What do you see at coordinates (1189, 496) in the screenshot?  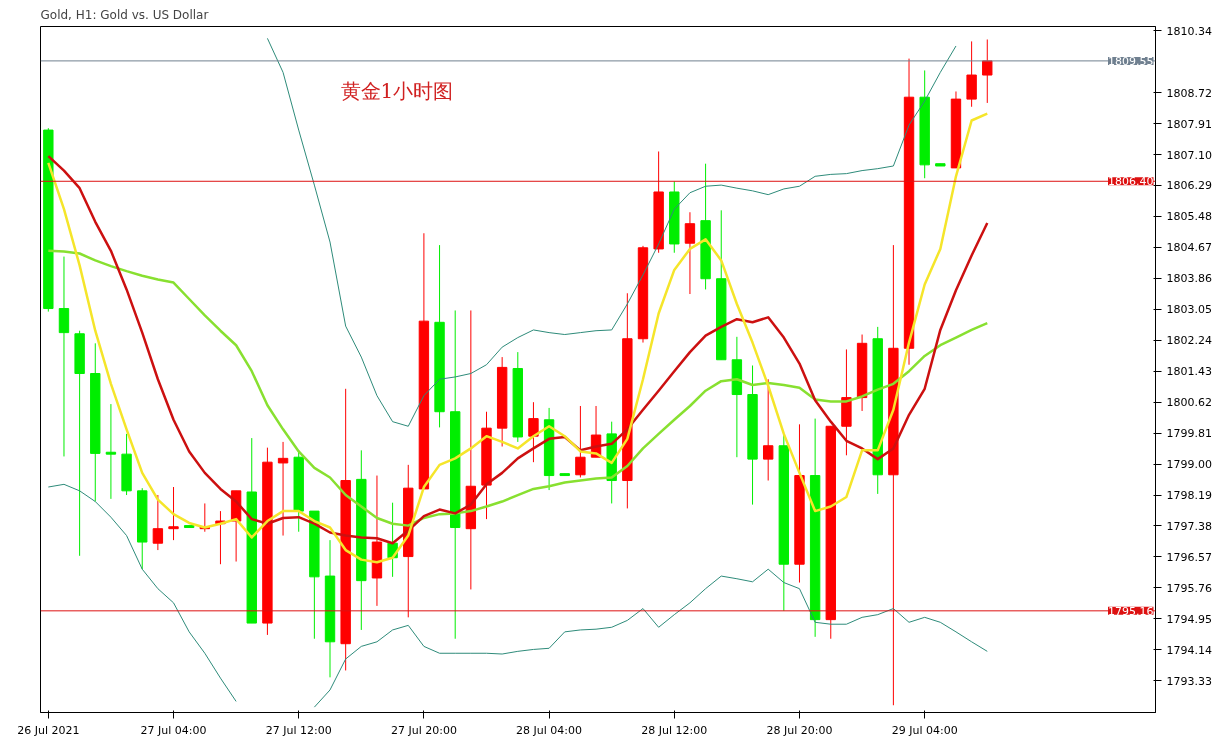 I see `y-tick-label: 1798.19` at bounding box center [1189, 496].